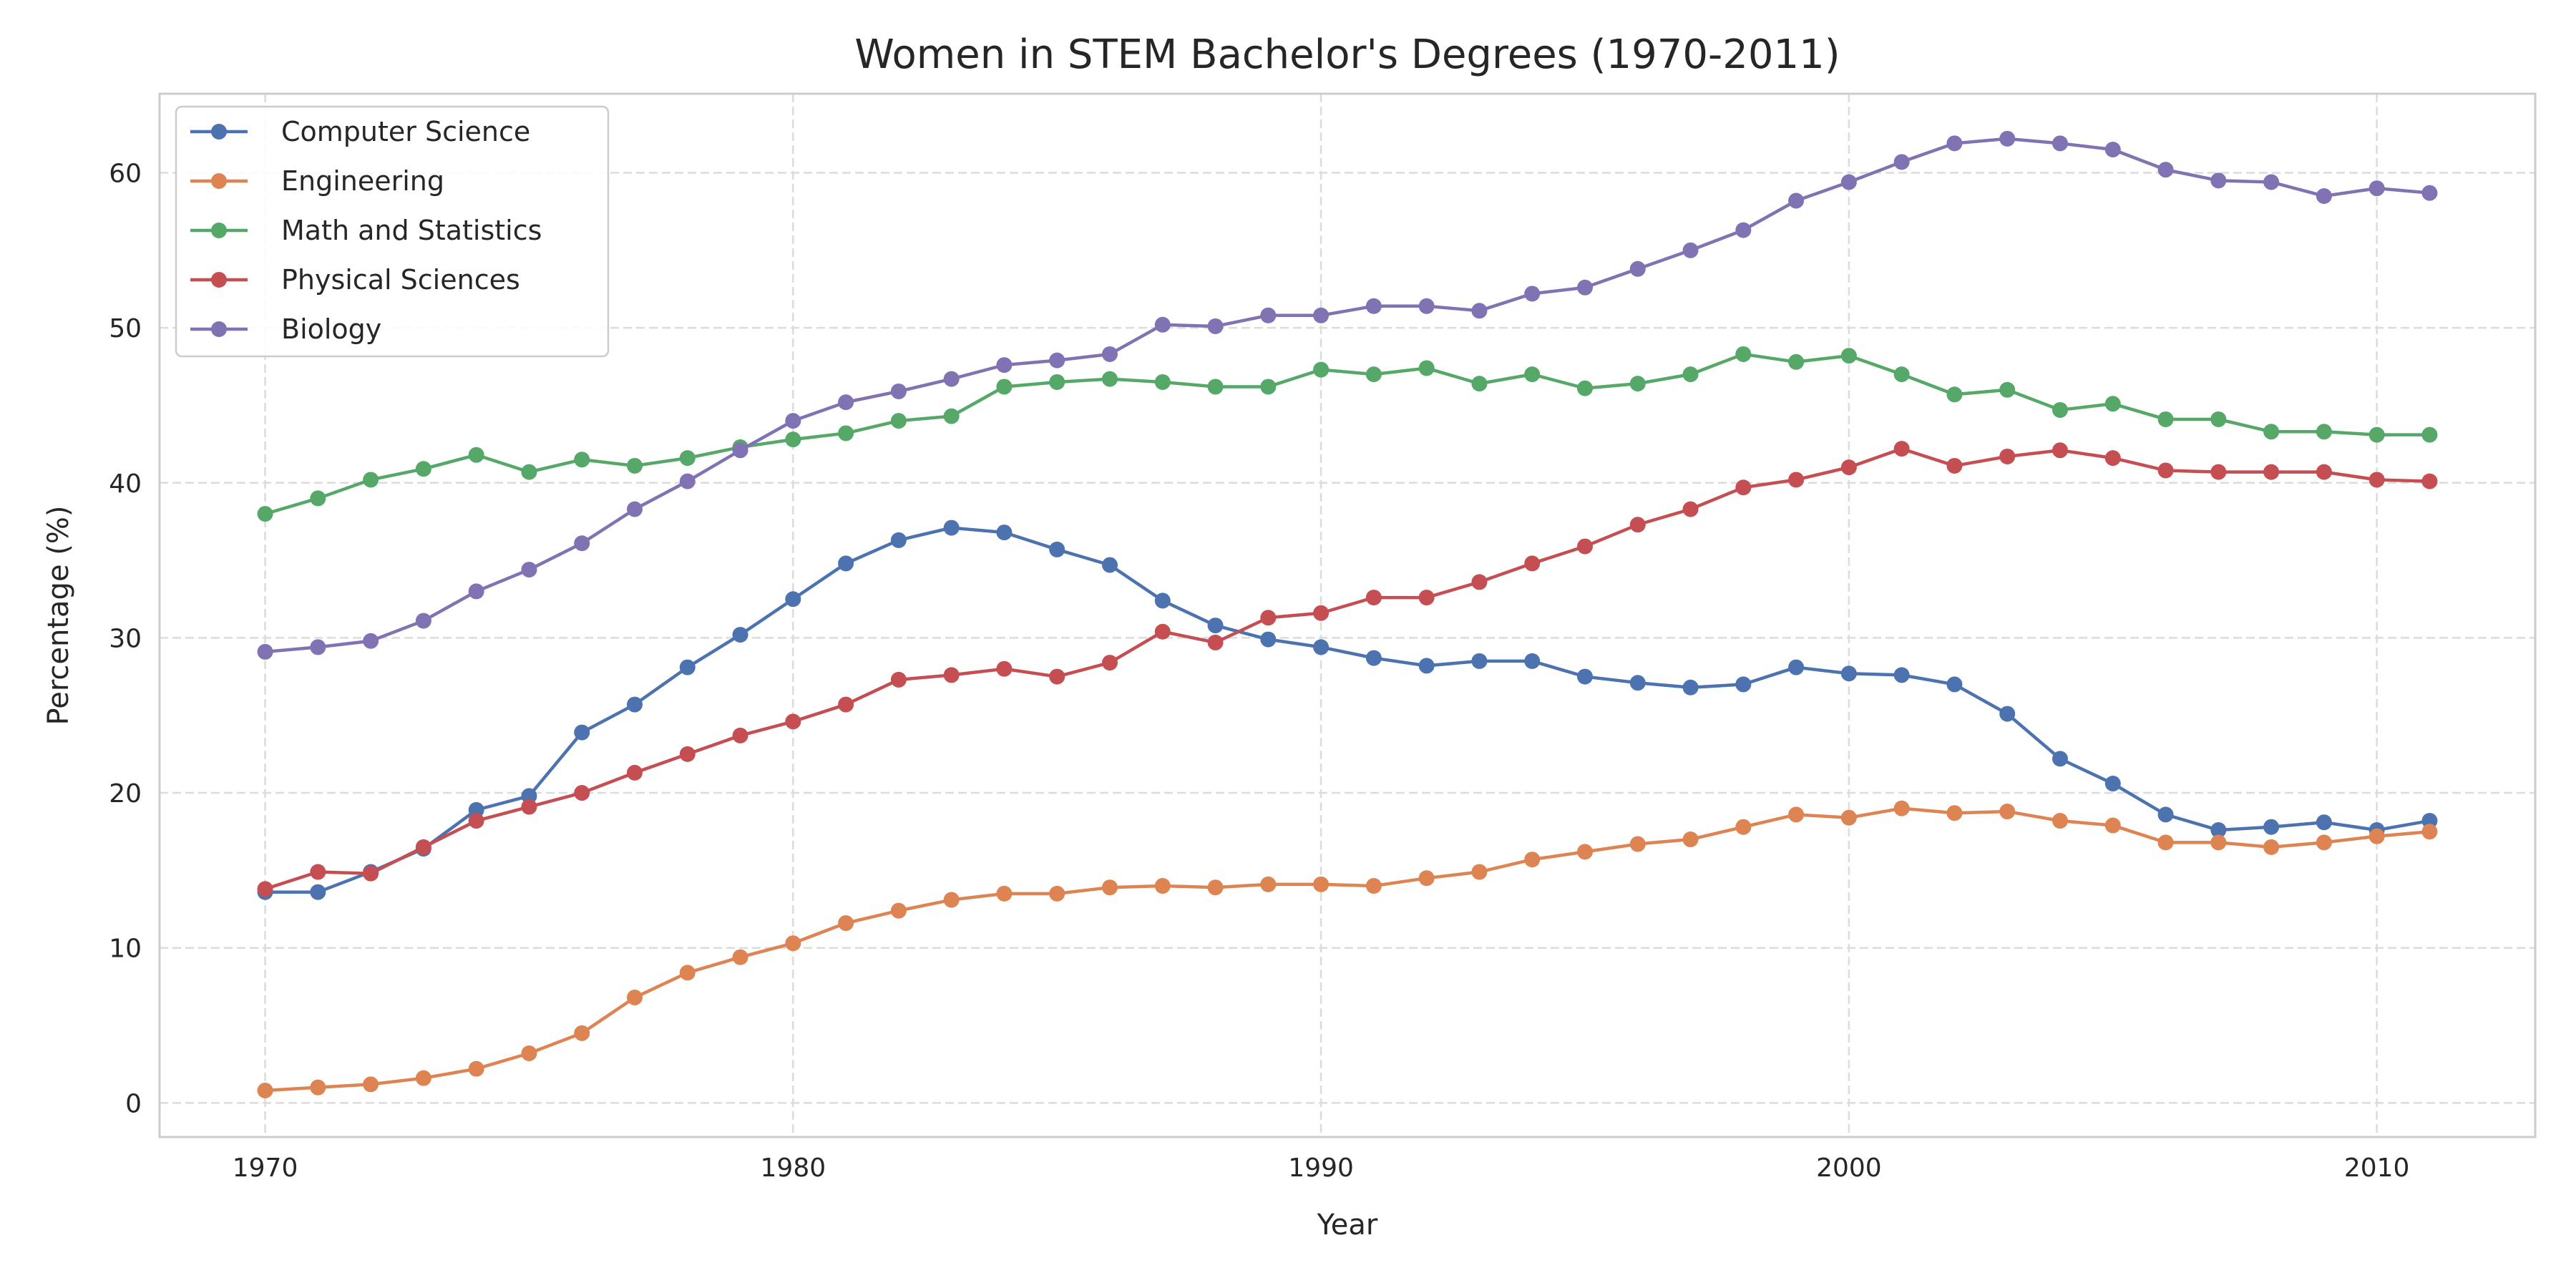  I want to click on x-tick-label: 2000, so click(1849, 1168).